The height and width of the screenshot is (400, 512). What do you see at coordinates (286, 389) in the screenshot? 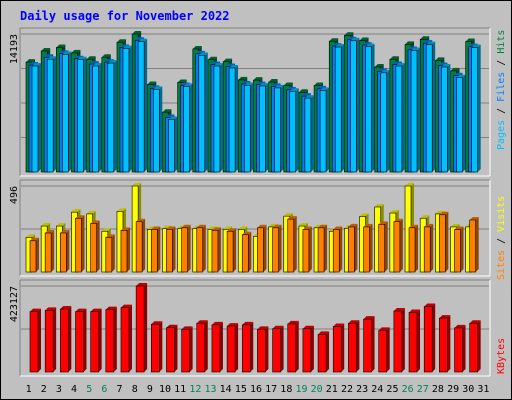
I see `x-tick-label: 18` at bounding box center [286, 389].